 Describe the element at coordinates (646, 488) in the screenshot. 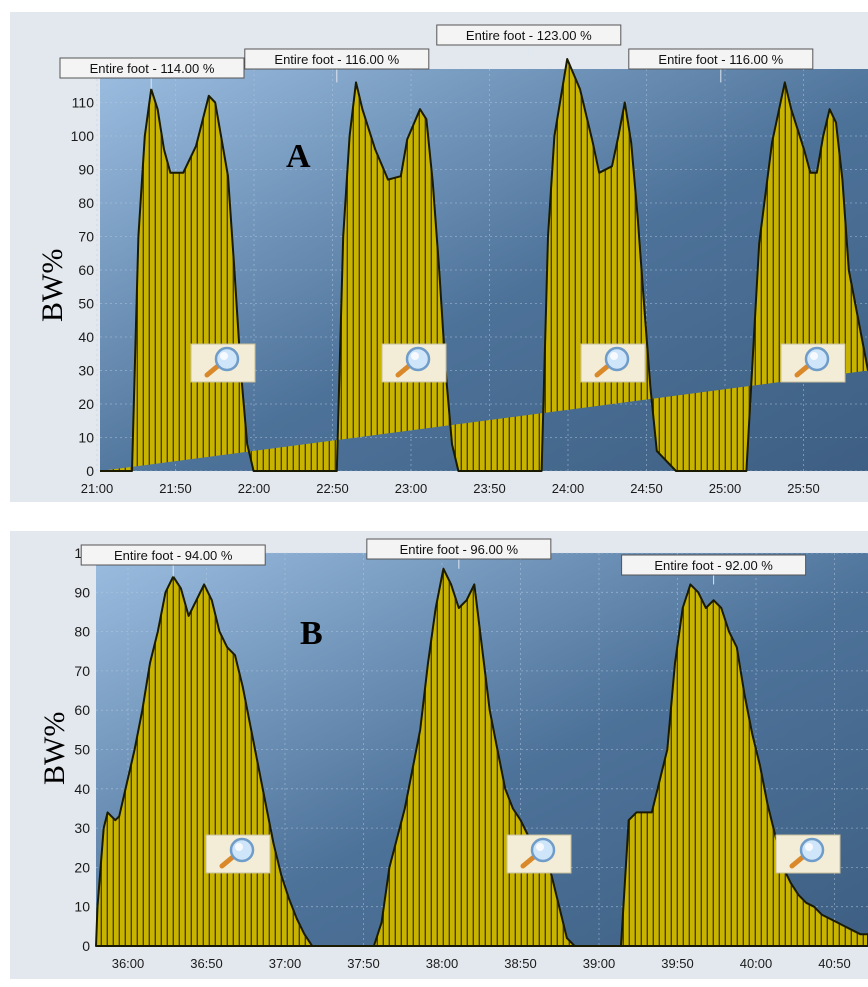

I see `x-tick-label: 24:50` at that location.